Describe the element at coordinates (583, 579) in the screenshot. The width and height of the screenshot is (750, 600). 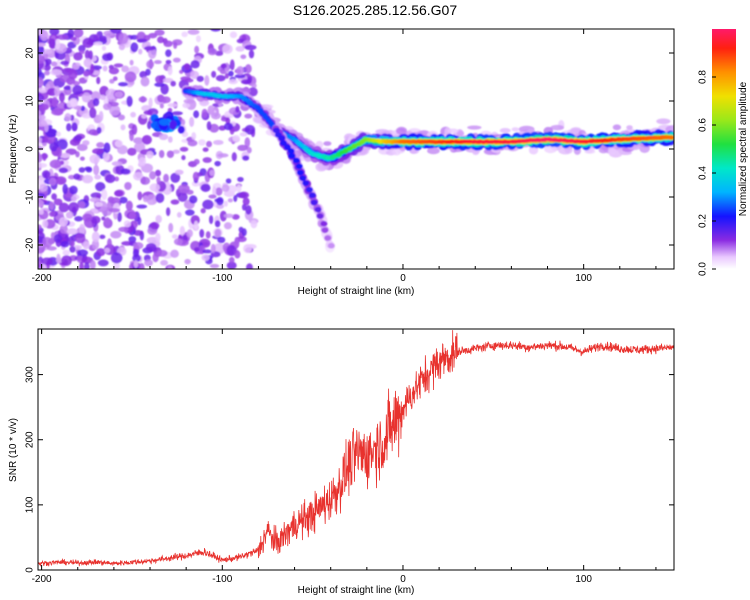
I see `snr-x-tick-label: 100` at that location.